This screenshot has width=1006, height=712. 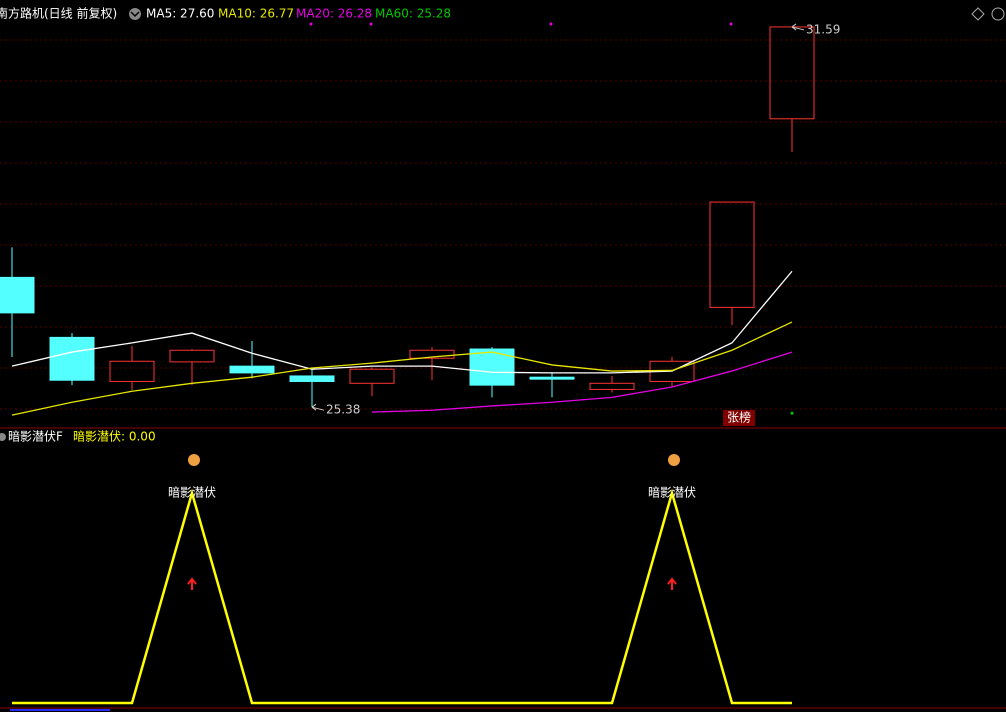 What do you see at coordinates (35, 436) in the screenshot?
I see `indicator-title: 暗影潜伏F` at bounding box center [35, 436].